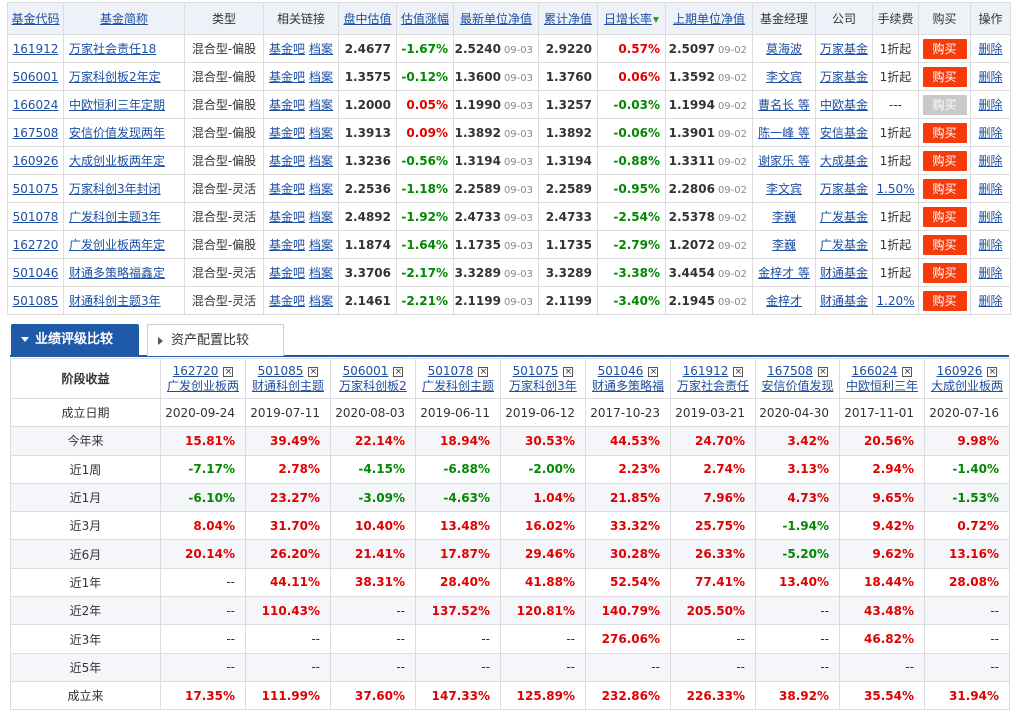 This screenshot has height=714, width=1019. Describe the element at coordinates (115, 77) in the screenshot. I see `fund-name-link: 万家科创板2年定` at that location.